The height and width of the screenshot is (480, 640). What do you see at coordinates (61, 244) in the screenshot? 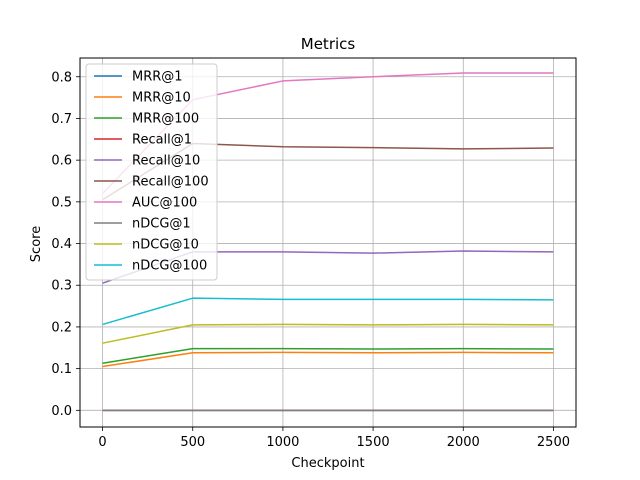
I see `y-tick-label: 0.4` at bounding box center [61, 244].